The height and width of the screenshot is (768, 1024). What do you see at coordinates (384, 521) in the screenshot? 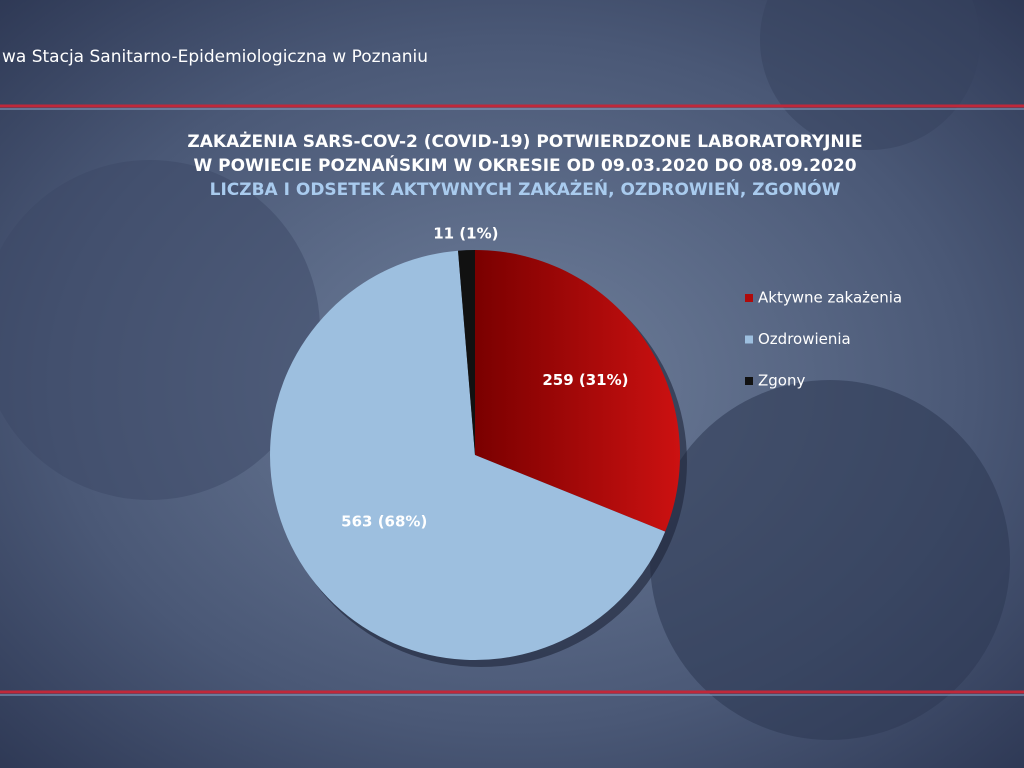
I see `data-label: 563 (68%)` at bounding box center [384, 521].